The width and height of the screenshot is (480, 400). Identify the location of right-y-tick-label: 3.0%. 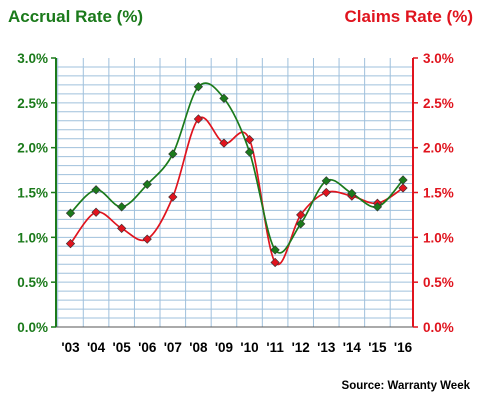
(438, 58).